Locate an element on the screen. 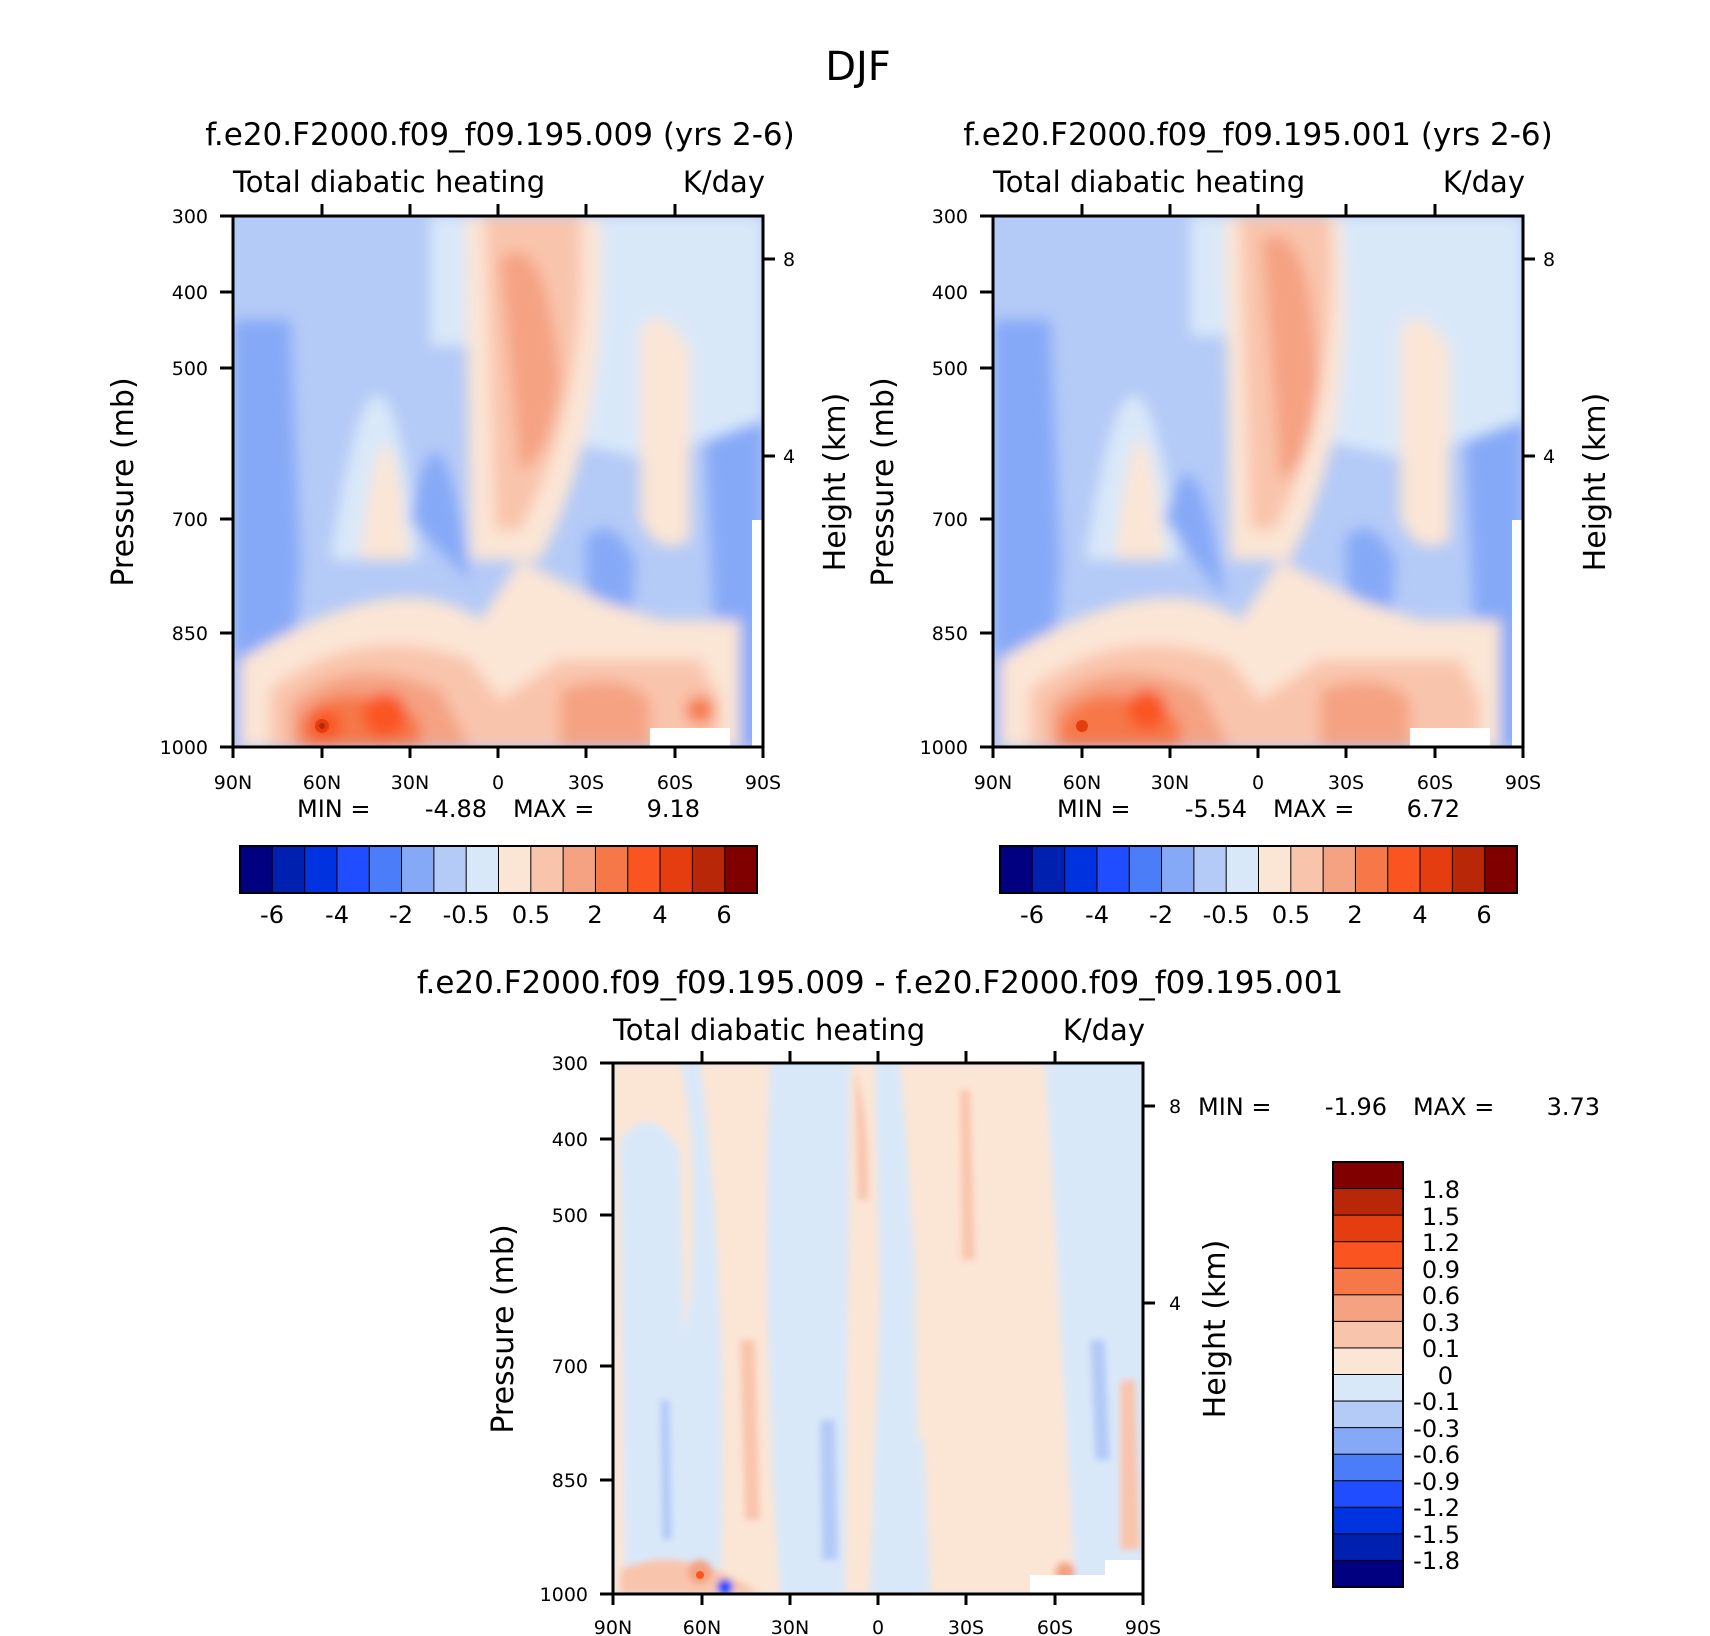  panel-3-max-value: 3.73 is located at coordinates (1573, 1107).